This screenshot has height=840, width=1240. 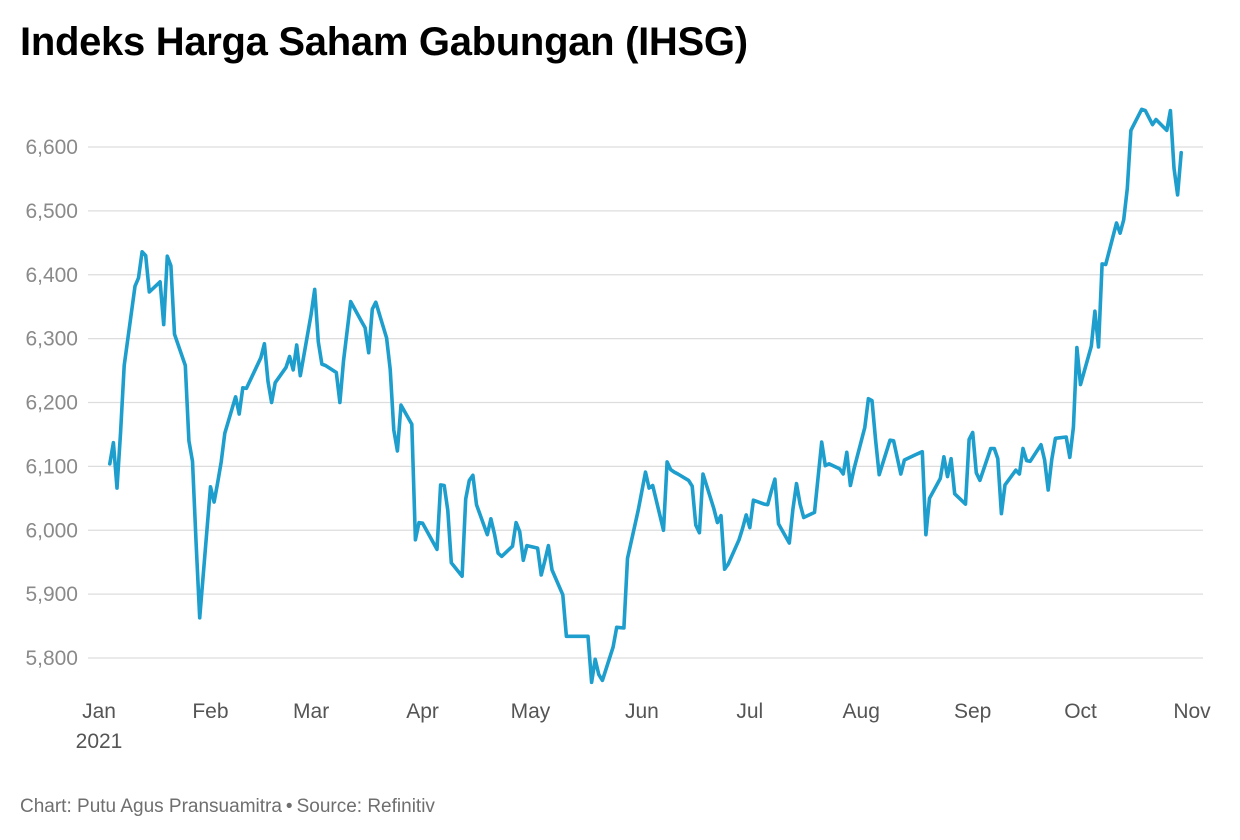 I want to click on x-tick-label: Feb, so click(x=210, y=711).